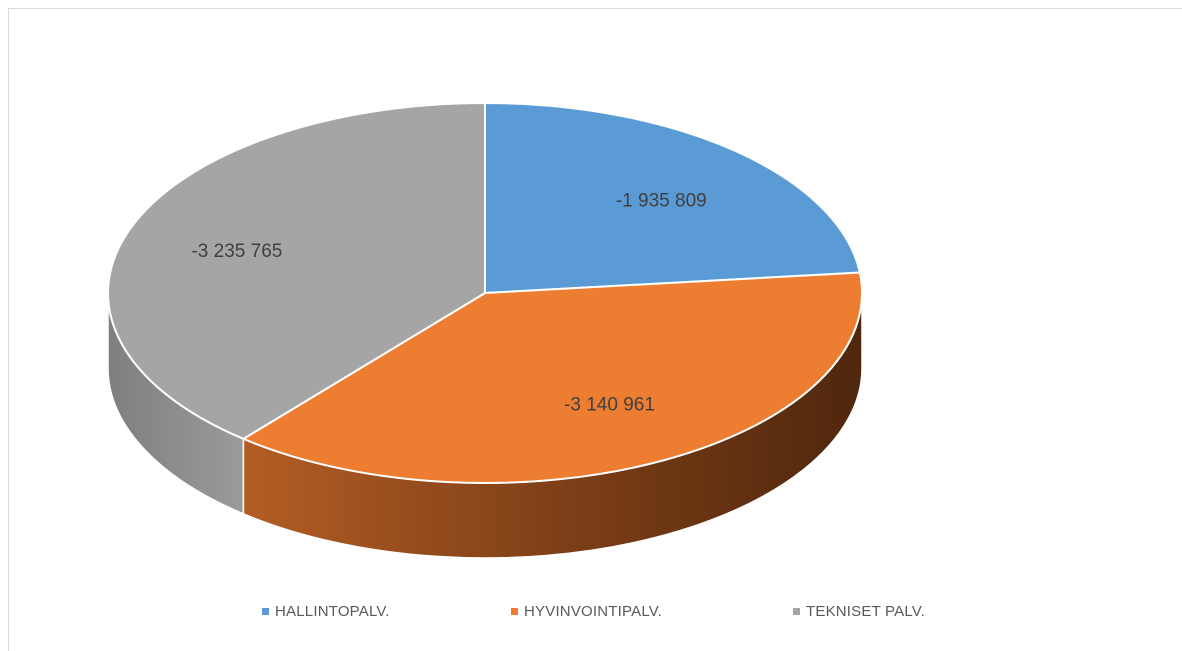  I want to click on pie-slice-hallintopalv, so click(673, 198).